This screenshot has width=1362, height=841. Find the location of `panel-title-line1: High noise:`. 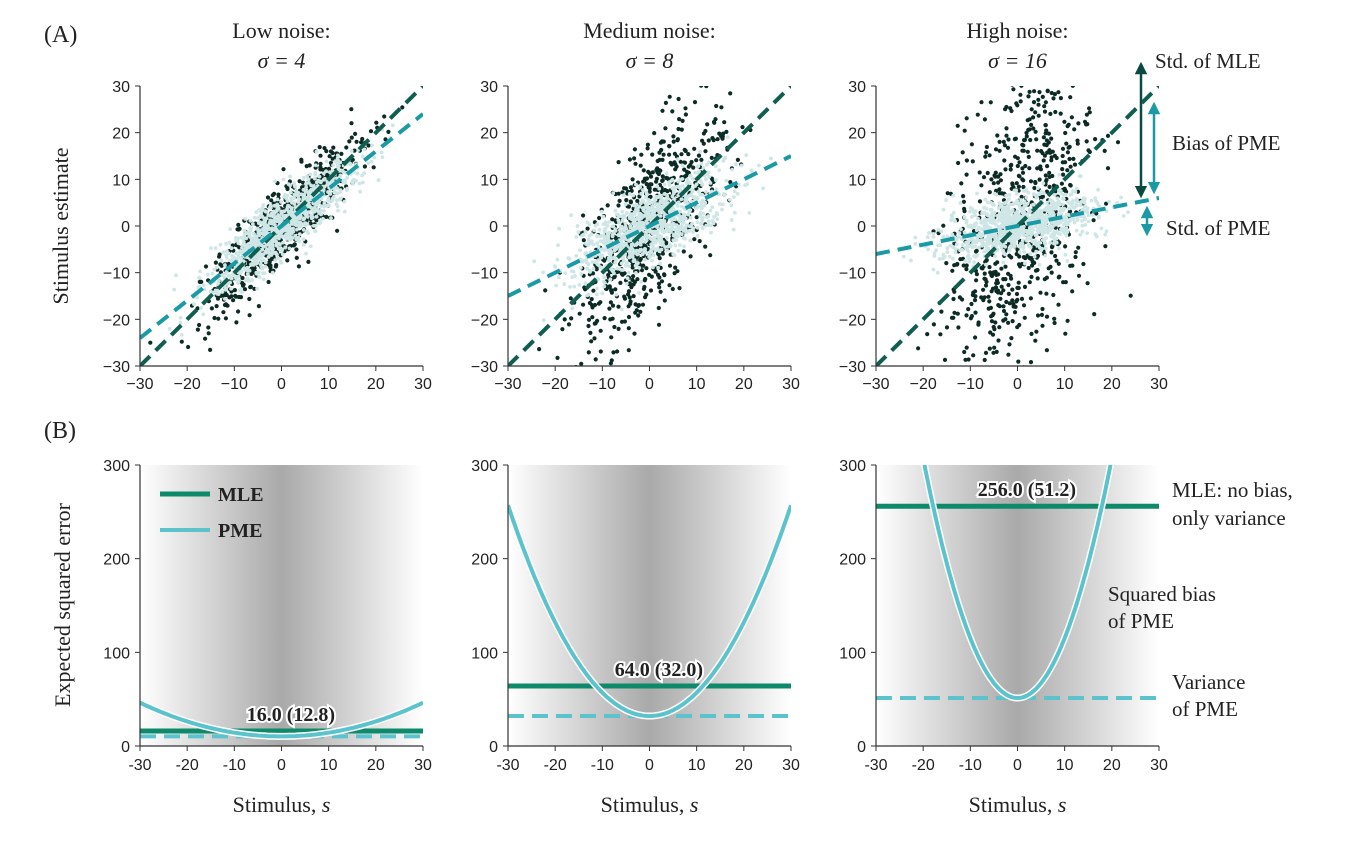

panel-title-line1: High noise: is located at coordinates (1017, 30).